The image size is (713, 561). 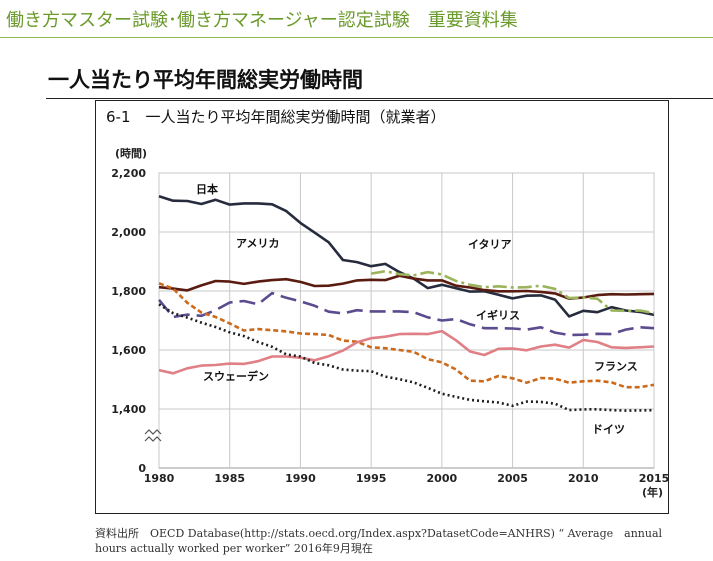 I want to click on title-divider, so click(x=379, y=98).